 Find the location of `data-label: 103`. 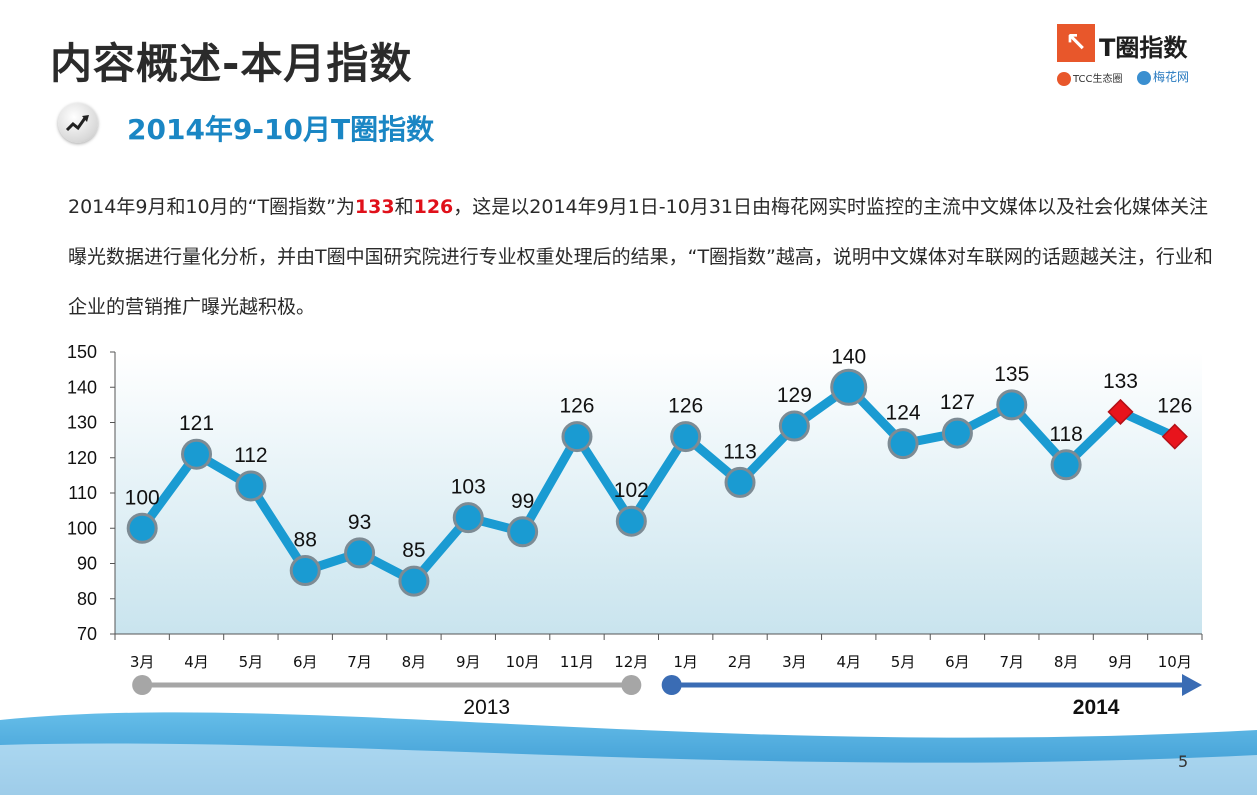

data-label: 103 is located at coordinates (468, 487).